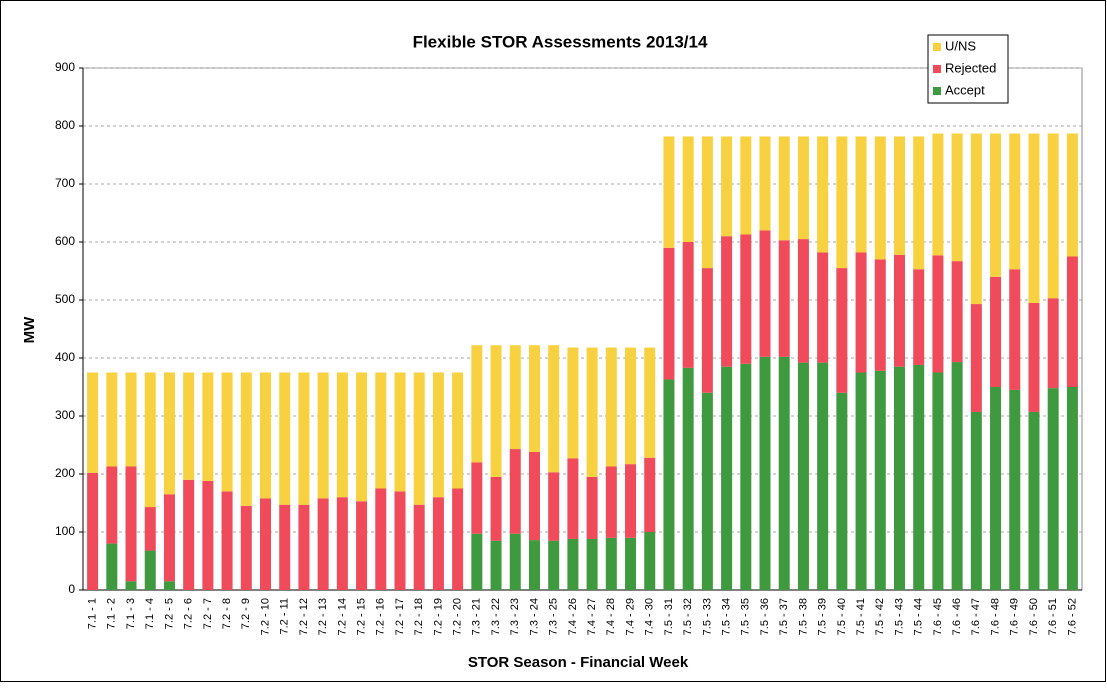  Describe the element at coordinates (746, 616) in the screenshot. I see `x-tick-label: 7.5 - 35` at that location.